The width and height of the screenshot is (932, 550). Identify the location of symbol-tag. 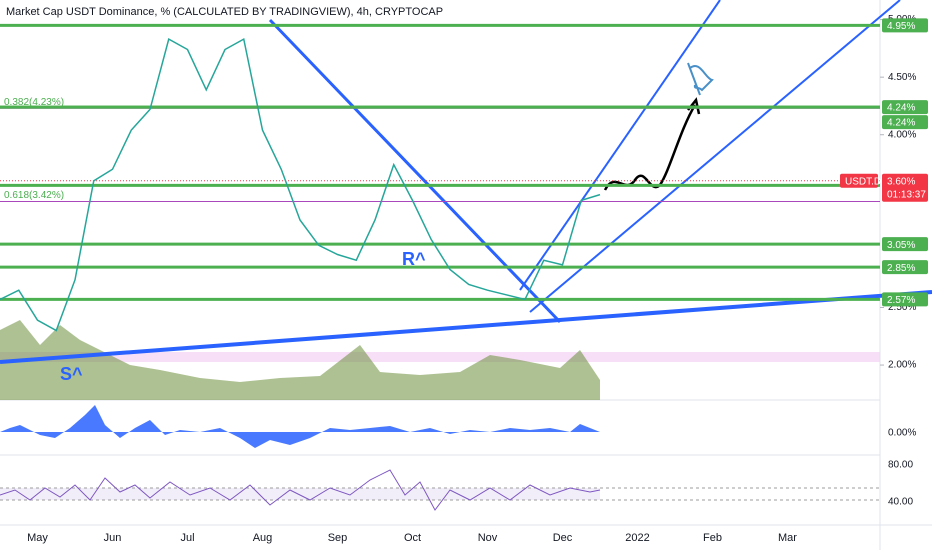
(859, 180).